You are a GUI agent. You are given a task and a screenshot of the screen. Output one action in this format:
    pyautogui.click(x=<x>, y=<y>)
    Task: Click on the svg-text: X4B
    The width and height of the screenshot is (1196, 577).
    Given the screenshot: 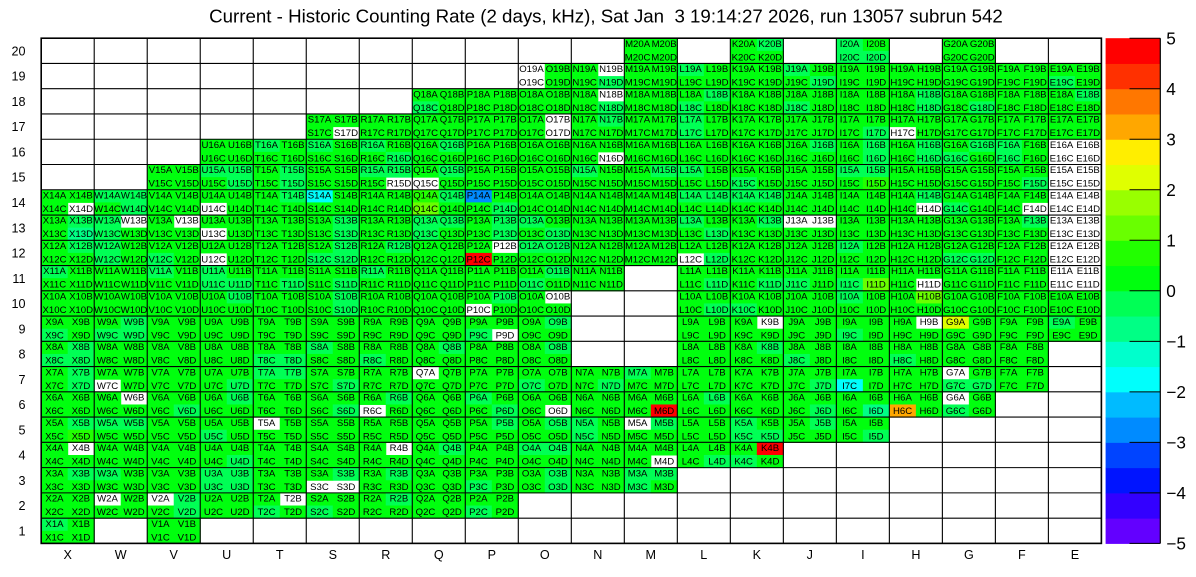 What is the action you would take?
    pyautogui.click(x=81, y=448)
    